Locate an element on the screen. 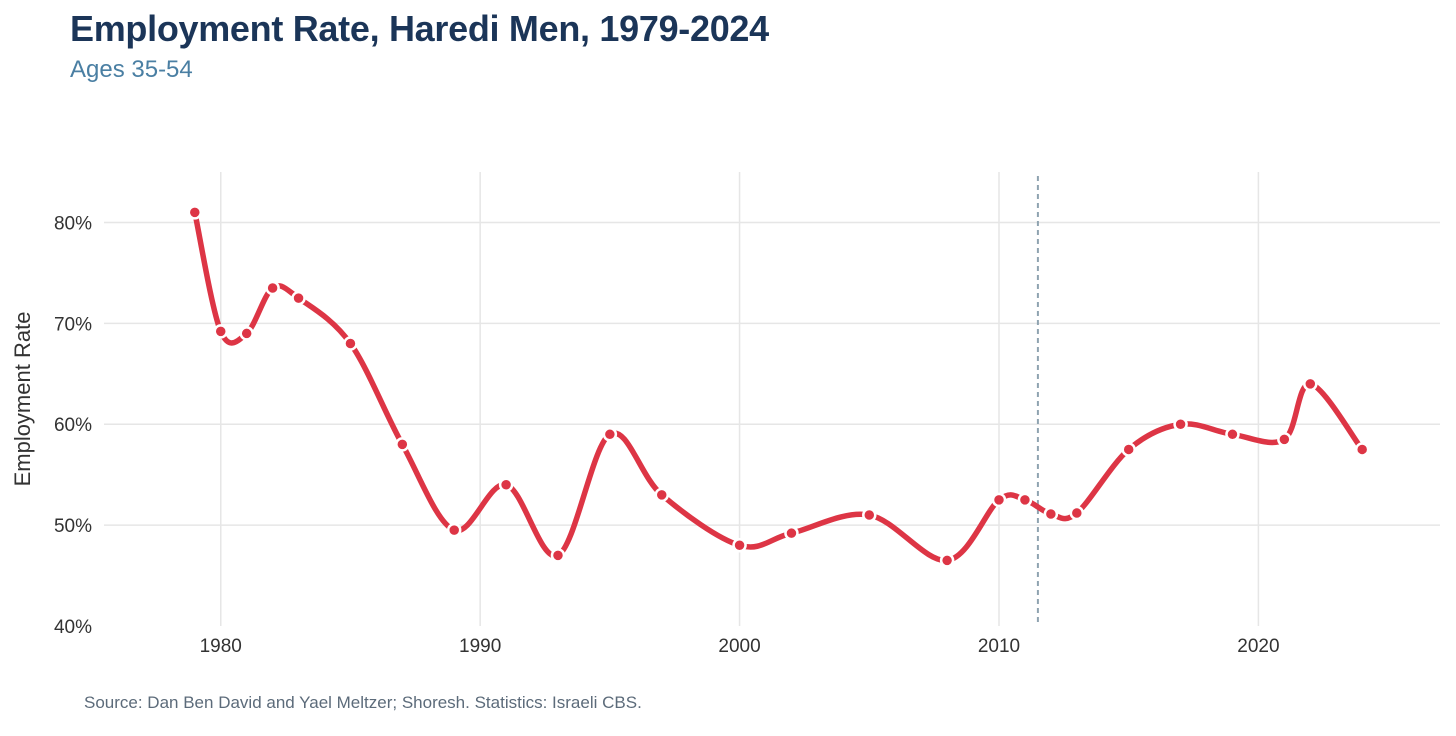  y-axis-ticks: 40% 50% 60% 70% 80% is located at coordinates (73, 425).